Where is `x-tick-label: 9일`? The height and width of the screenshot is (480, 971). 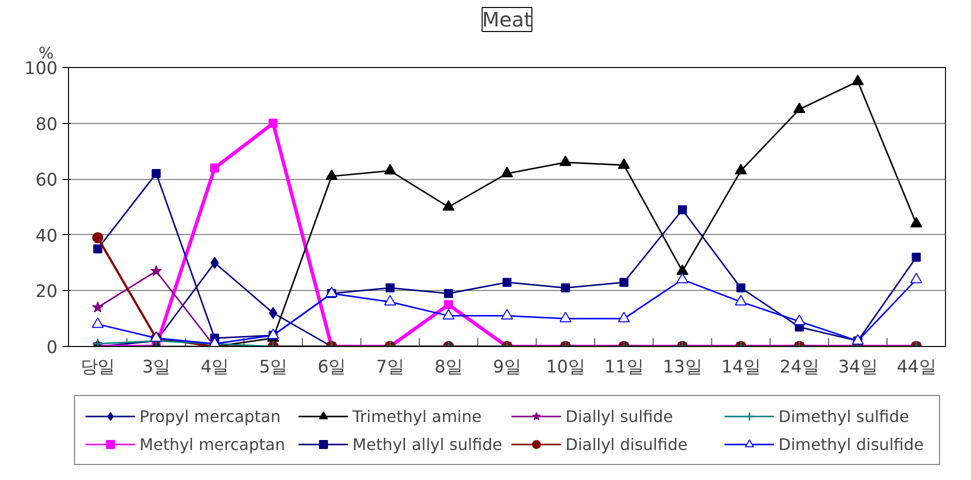 x-tick-label: 9일 is located at coordinates (507, 368).